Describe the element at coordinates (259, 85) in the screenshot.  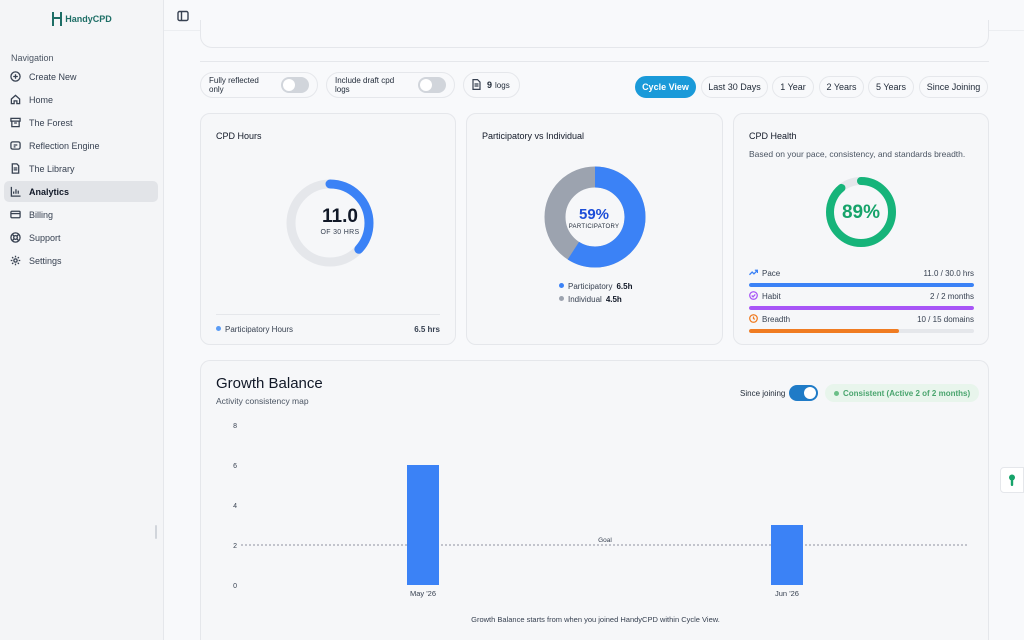
I see `fully-reflected-filter: Fully reflected only` at that location.